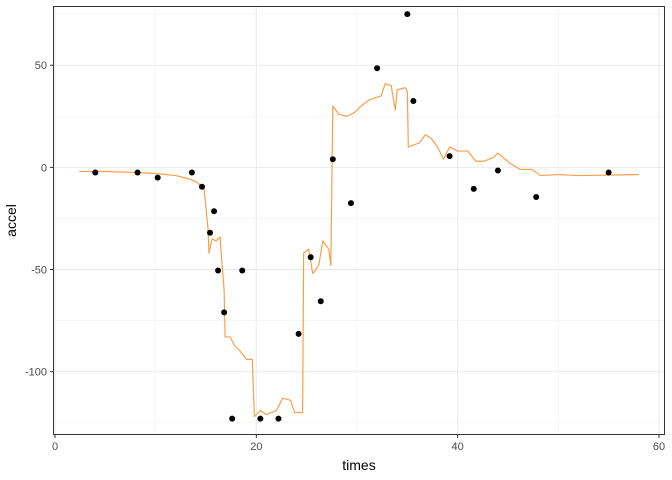 This screenshot has height=480, width=672. I want to click on x-axis-tick-label: 40, so click(458, 447).